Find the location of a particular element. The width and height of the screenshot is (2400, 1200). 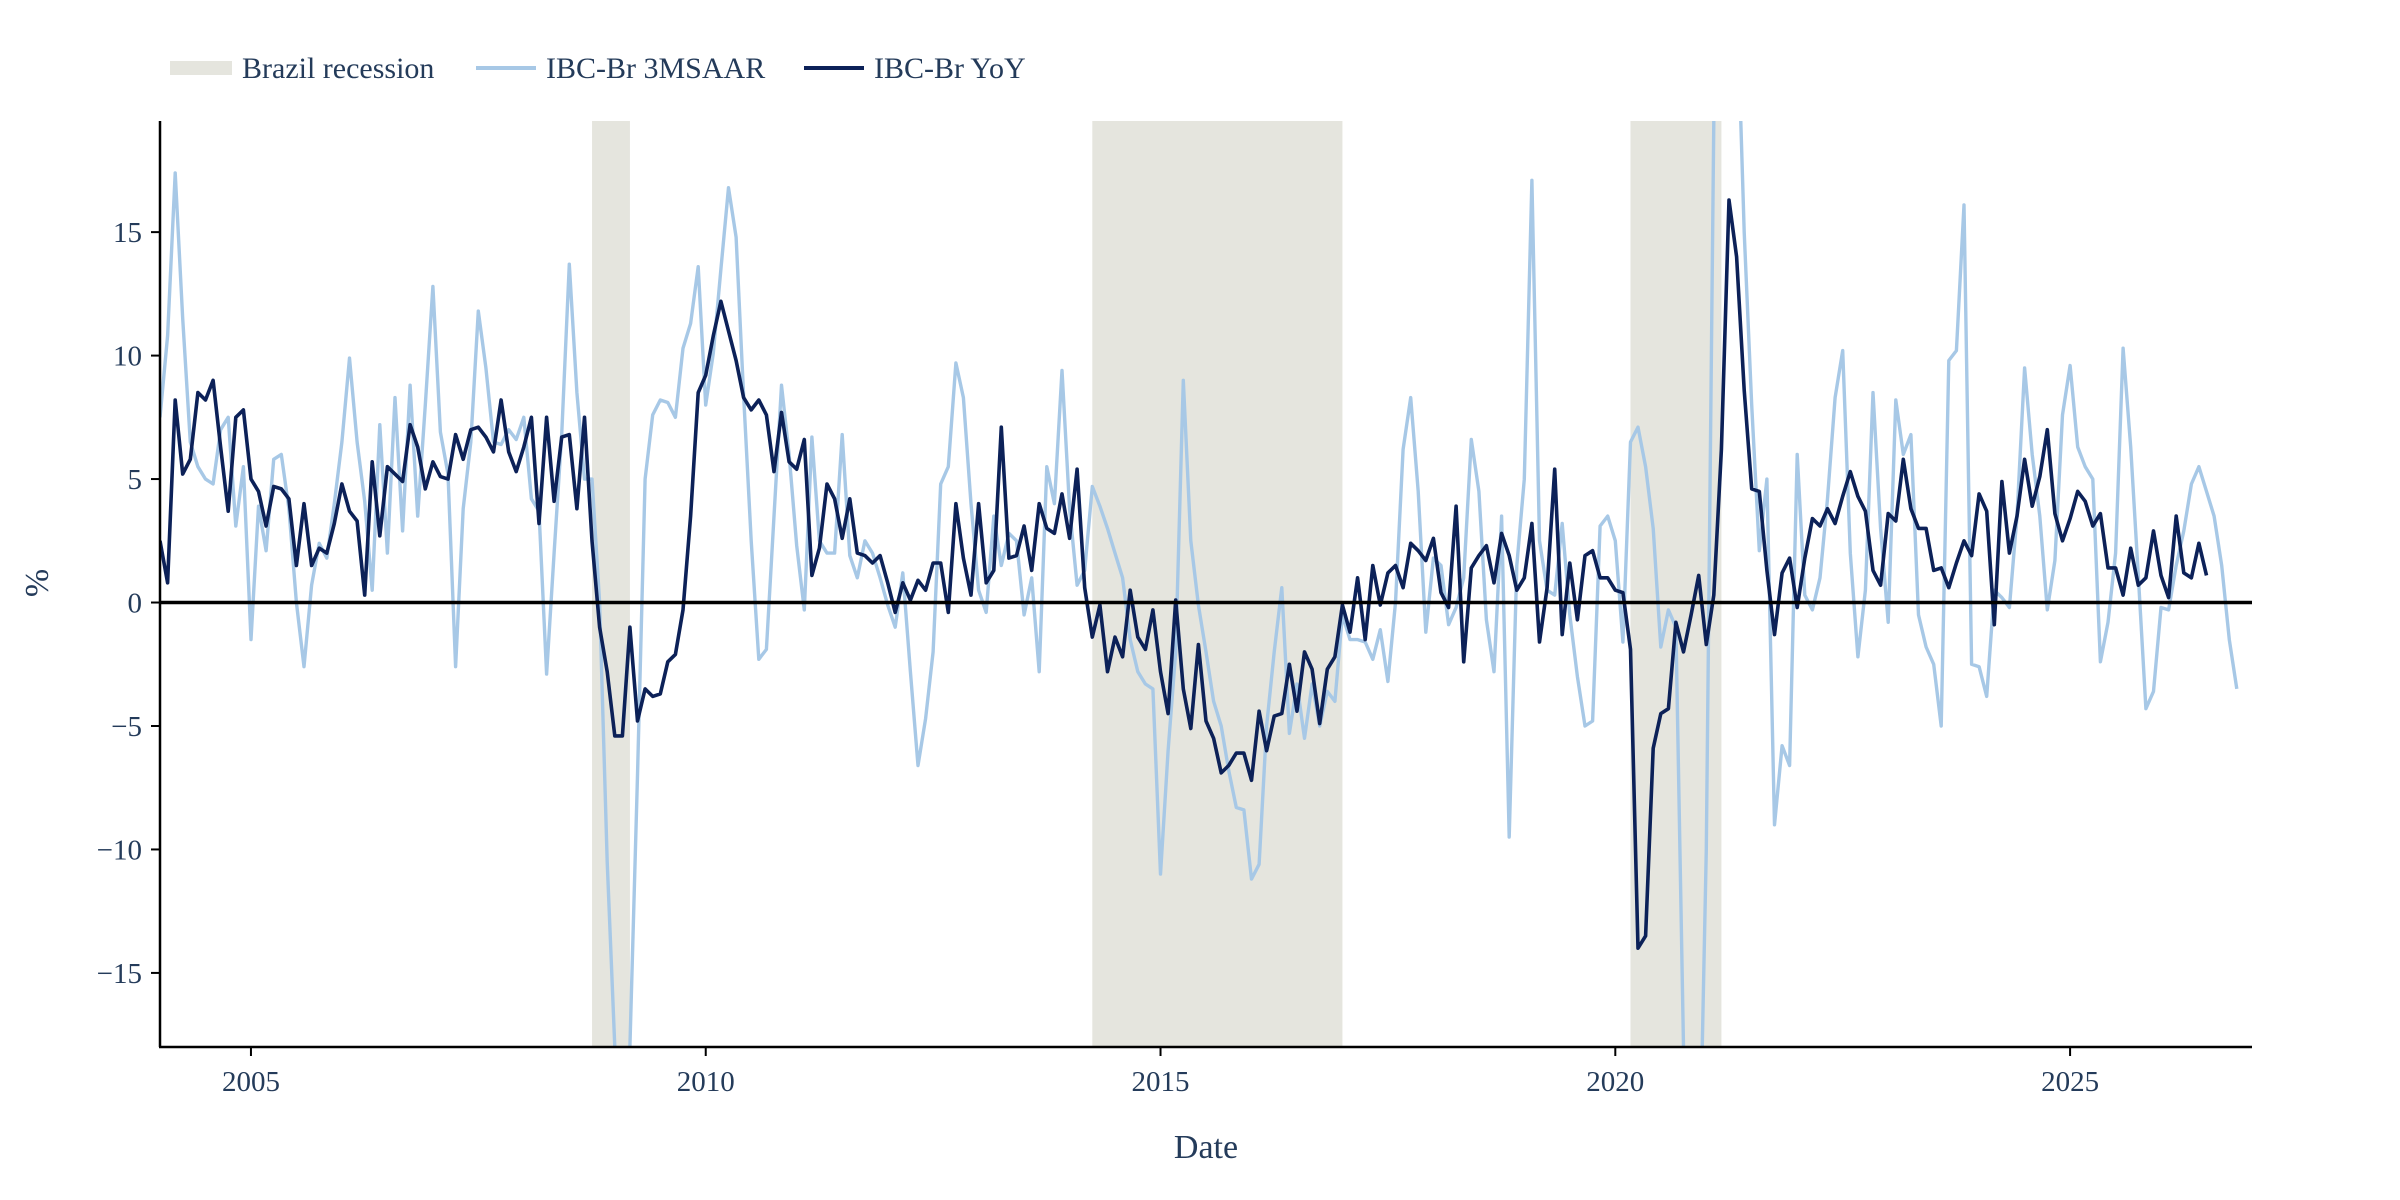

x-tick-label-2005: 2005 is located at coordinates (251, 1082).